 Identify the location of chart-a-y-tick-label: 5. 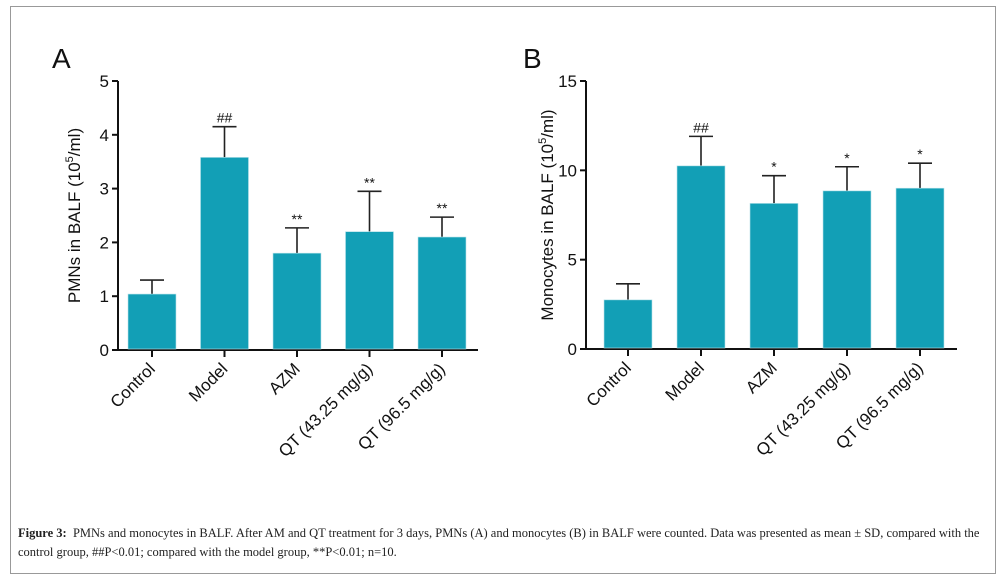
(104, 81).